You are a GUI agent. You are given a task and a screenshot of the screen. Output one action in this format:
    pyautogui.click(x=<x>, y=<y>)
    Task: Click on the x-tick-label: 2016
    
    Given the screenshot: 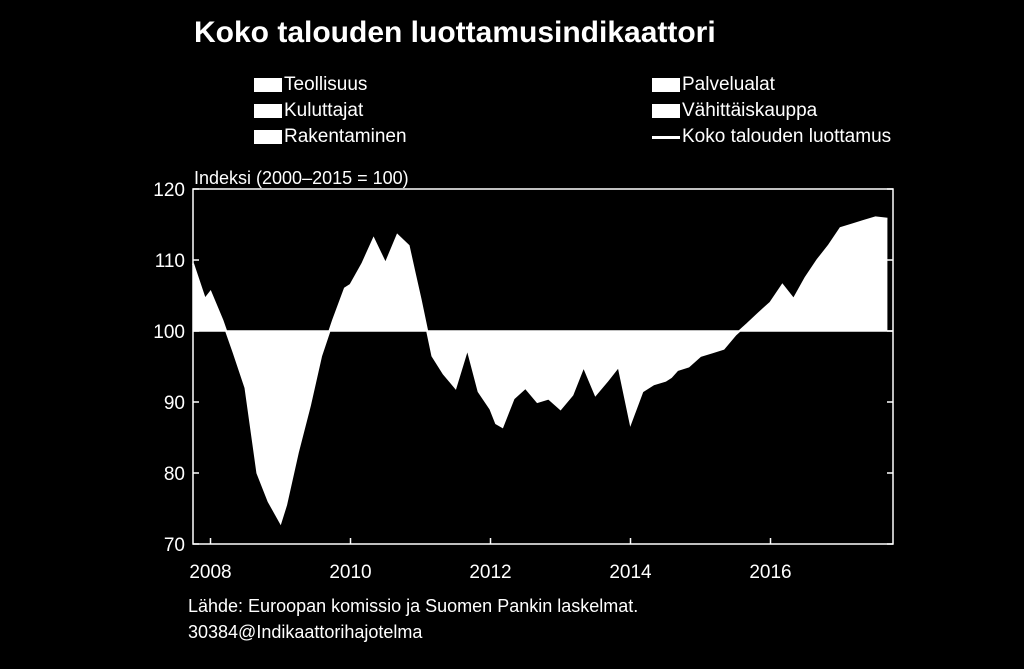 What is the action you would take?
    pyautogui.click(x=770, y=572)
    